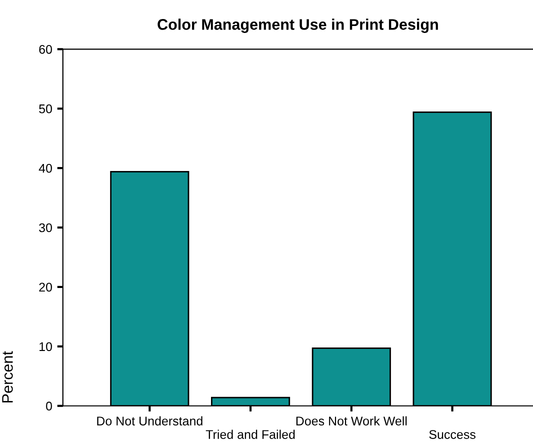 The width and height of the screenshot is (533, 447). I want to click on y-tick-label: 10, so click(46, 347).